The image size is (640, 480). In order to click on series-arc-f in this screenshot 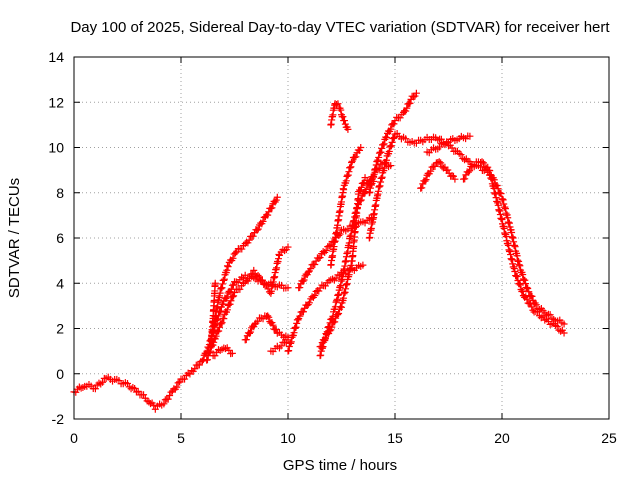, I will do `click(325, 308)`.